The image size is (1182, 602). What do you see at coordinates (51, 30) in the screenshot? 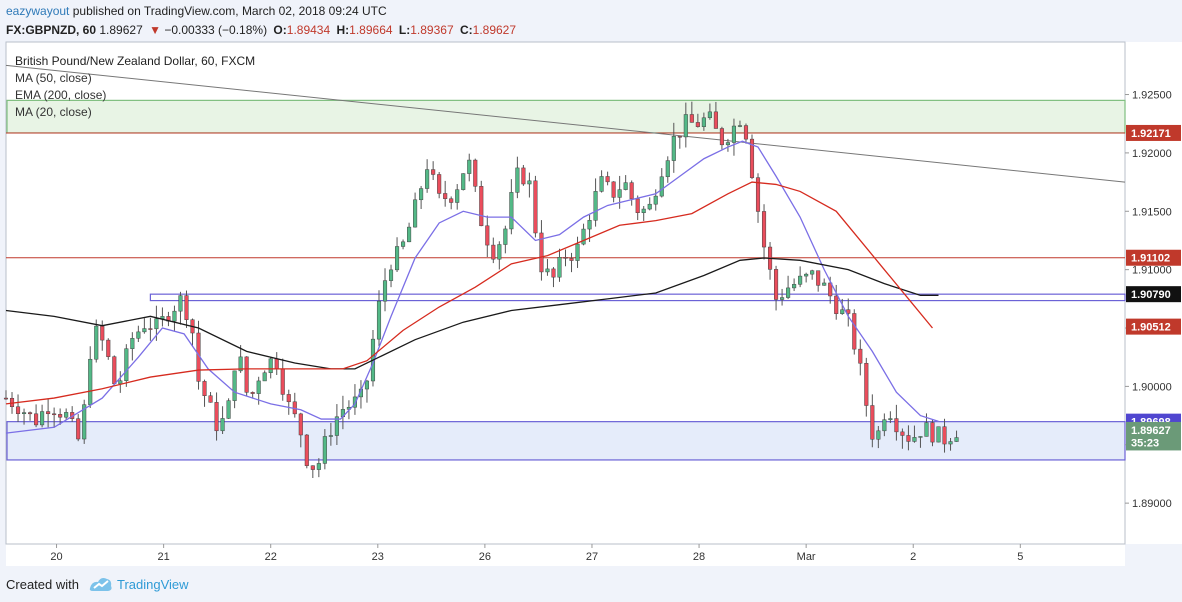
I see `symbol-timeframe: FX:GBPNZD, 60` at bounding box center [51, 30].